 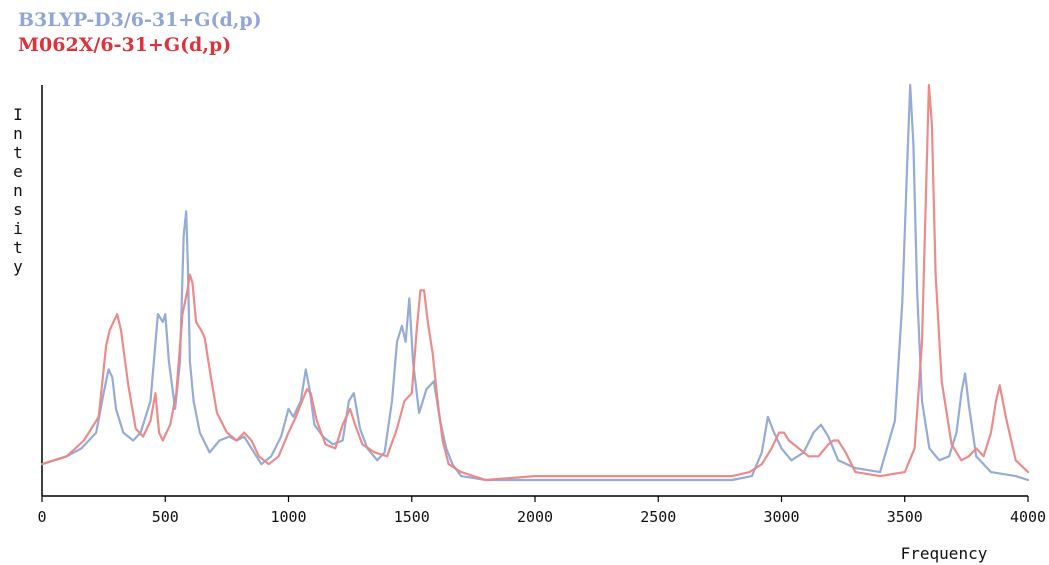 I want to click on y-axis-label-char: e, so click(x=18, y=171).